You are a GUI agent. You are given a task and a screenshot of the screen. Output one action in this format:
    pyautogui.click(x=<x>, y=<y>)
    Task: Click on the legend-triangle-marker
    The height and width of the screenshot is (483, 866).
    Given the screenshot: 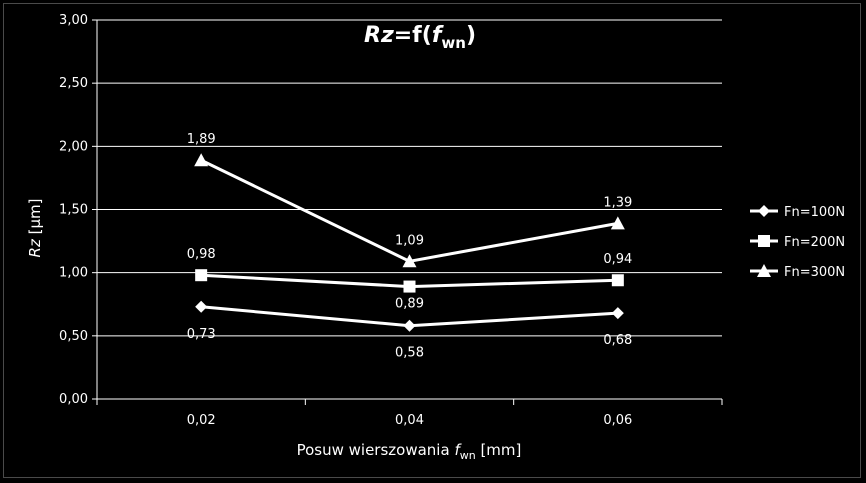 What is the action you would take?
    pyautogui.click(x=764, y=270)
    